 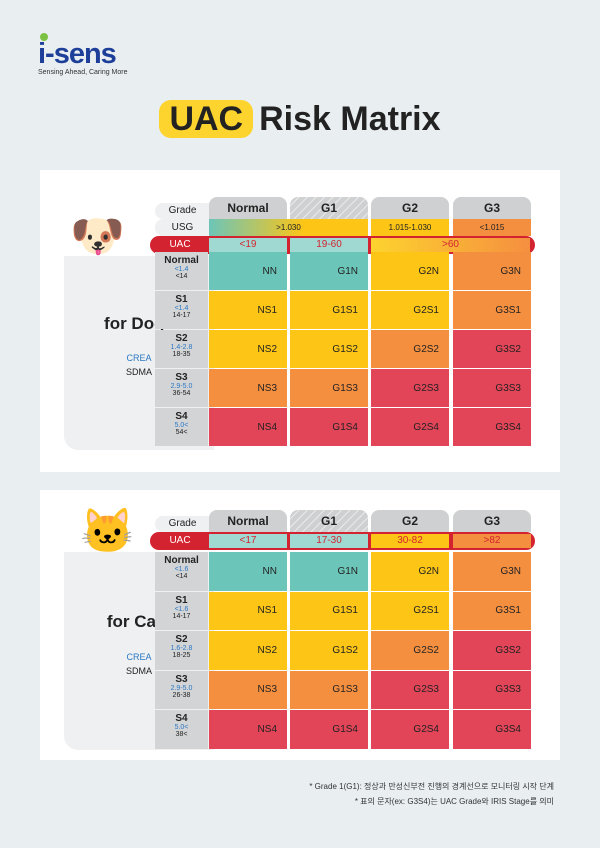 What do you see at coordinates (410, 227) in the screenshot?
I see `usg-value: 1.015-1.030` at bounding box center [410, 227].